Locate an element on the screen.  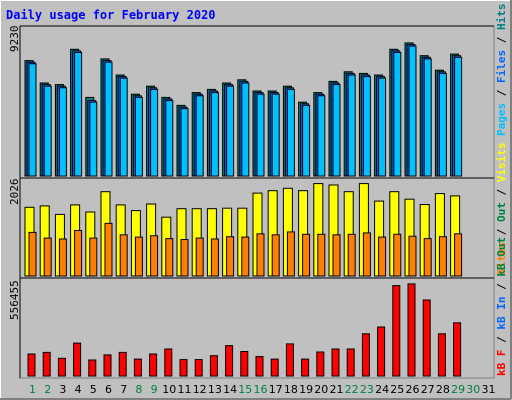
svg-text: kB F / kB In / kB Out is located at coordinates (501, 306).